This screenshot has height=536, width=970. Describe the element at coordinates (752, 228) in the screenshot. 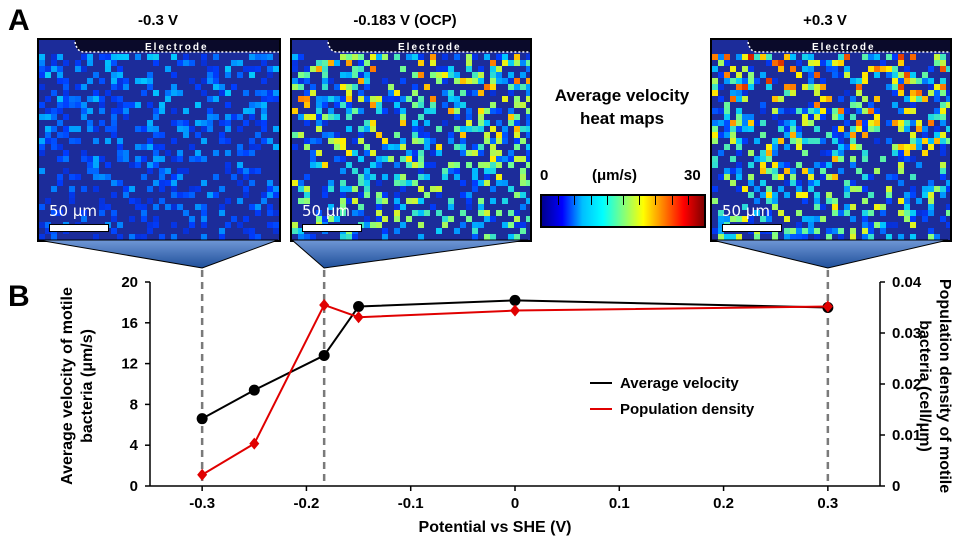

I see `scale-bar` at that location.